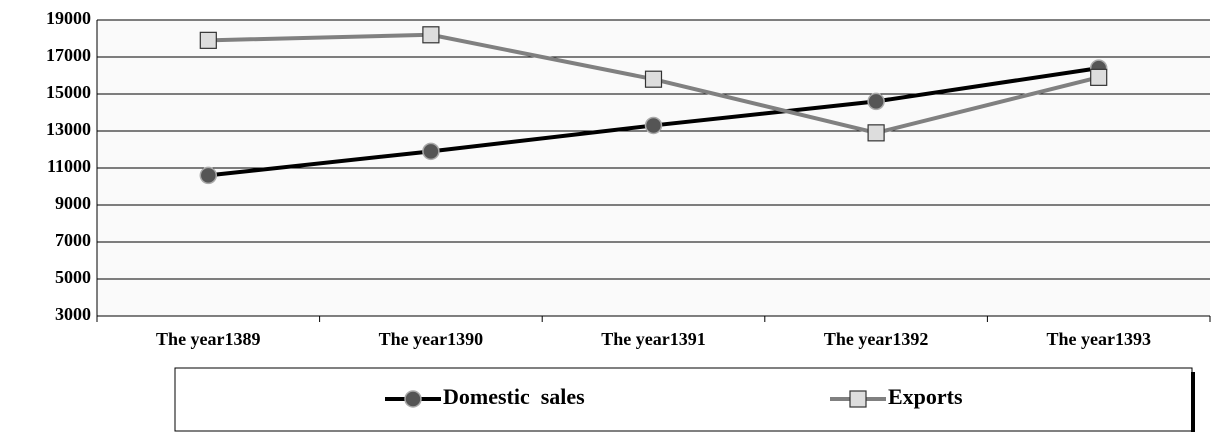  Describe the element at coordinates (68, 18) in the screenshot. I see `y-tick-label: 19000` at that location.